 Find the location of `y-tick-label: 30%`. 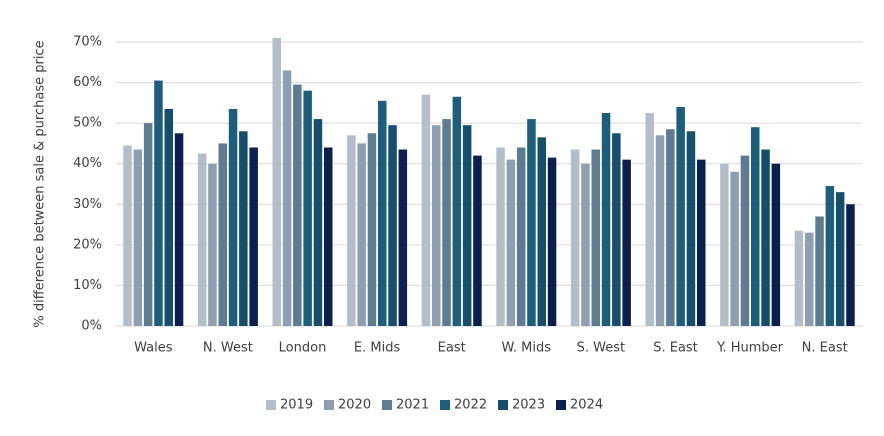

y-tick-label: 30% is located at coordinates (87, 204).